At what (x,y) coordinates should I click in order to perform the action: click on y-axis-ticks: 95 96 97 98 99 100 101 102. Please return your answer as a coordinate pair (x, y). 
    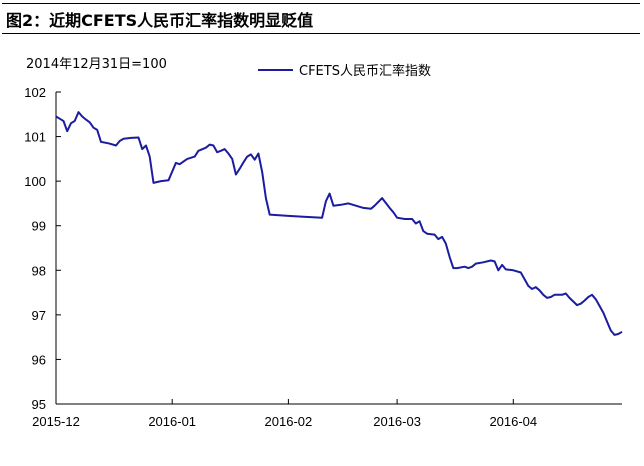
    Looking at the image, I should click on (42, 248).